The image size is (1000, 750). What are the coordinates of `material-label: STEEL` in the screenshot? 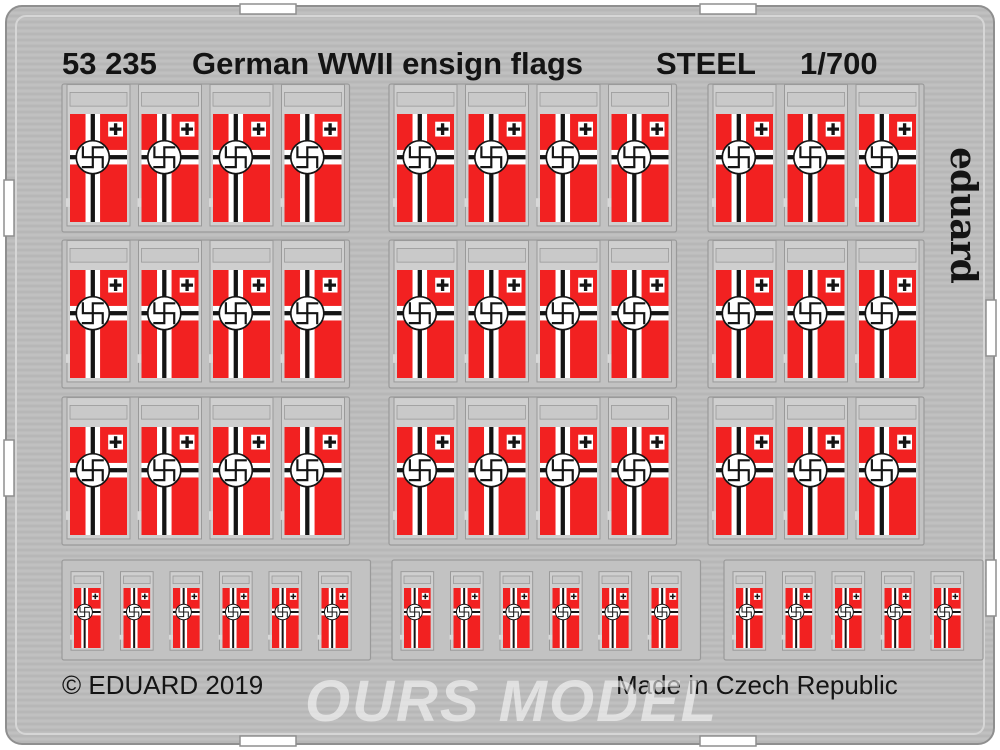 It's located at (706, 63).